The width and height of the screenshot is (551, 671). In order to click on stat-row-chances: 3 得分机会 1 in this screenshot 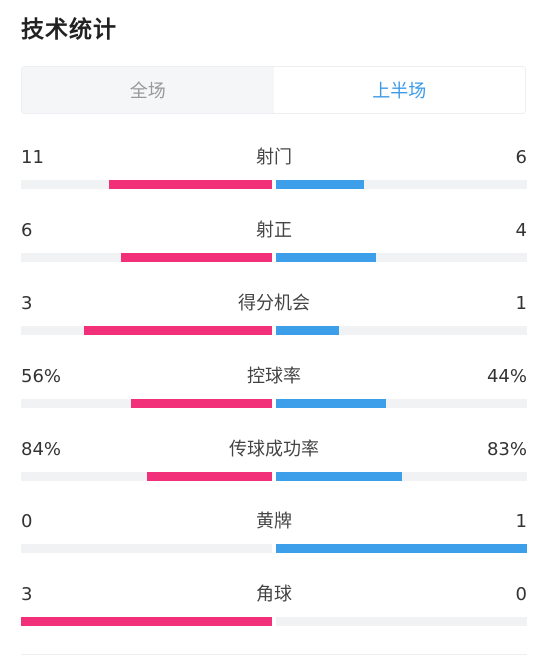, I will do `click(274, 315)`.